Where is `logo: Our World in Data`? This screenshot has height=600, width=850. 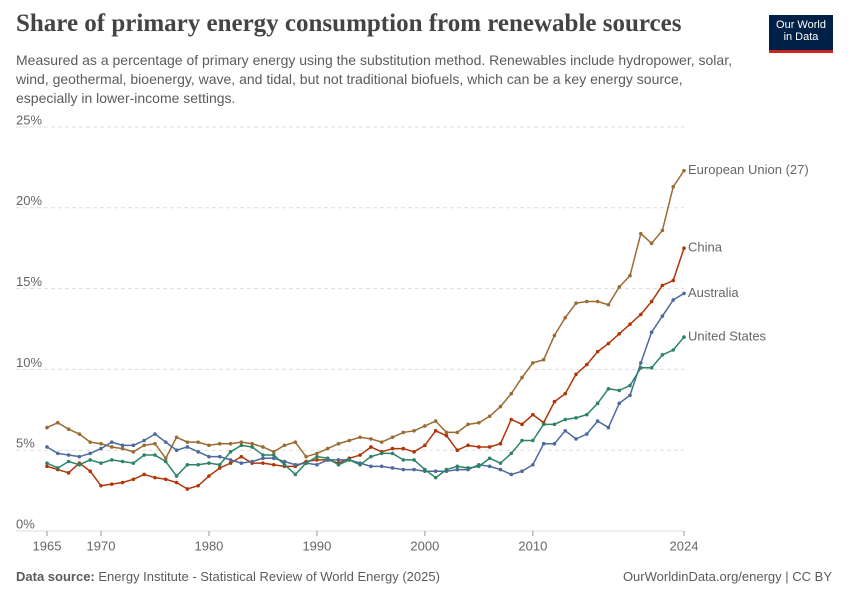
logo: Our World in Data is located at coordinates (801, 34).